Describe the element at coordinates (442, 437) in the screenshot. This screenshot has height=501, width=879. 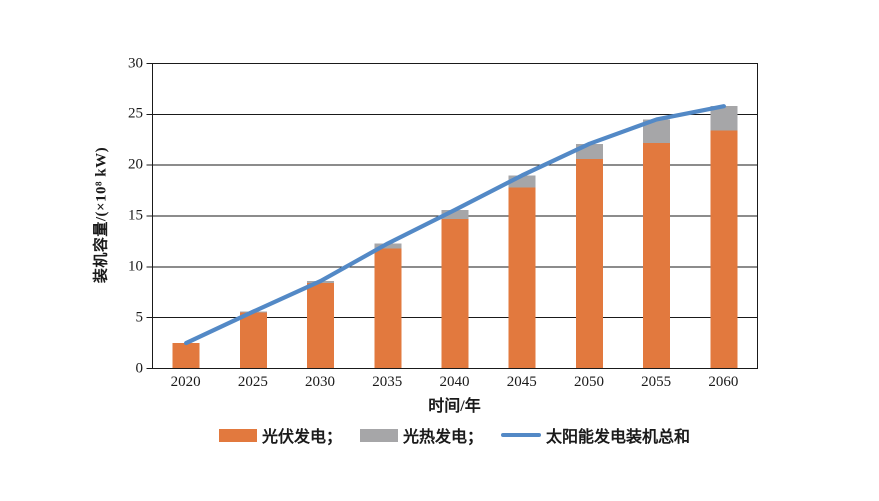
I see `csp-legend-label: 光热发电；` at that location.